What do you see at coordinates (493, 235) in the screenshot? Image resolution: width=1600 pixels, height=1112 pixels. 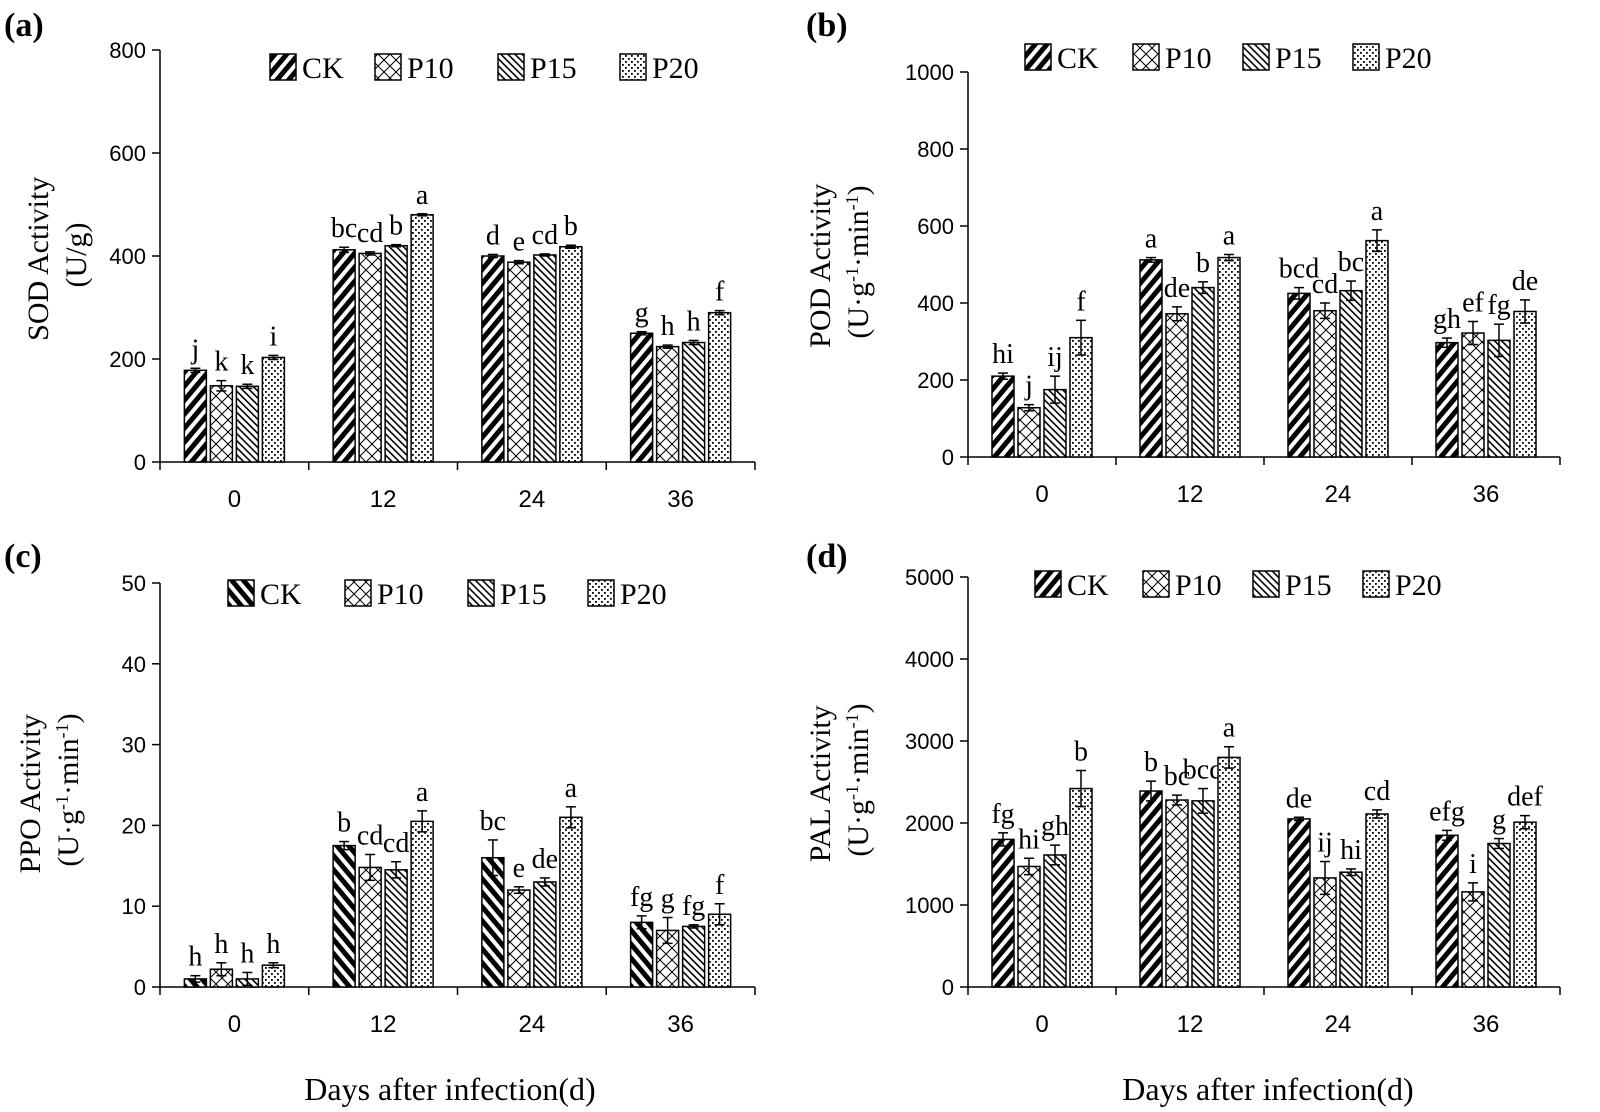 I see `significance-letter: d` at bounding box center [493, 235].